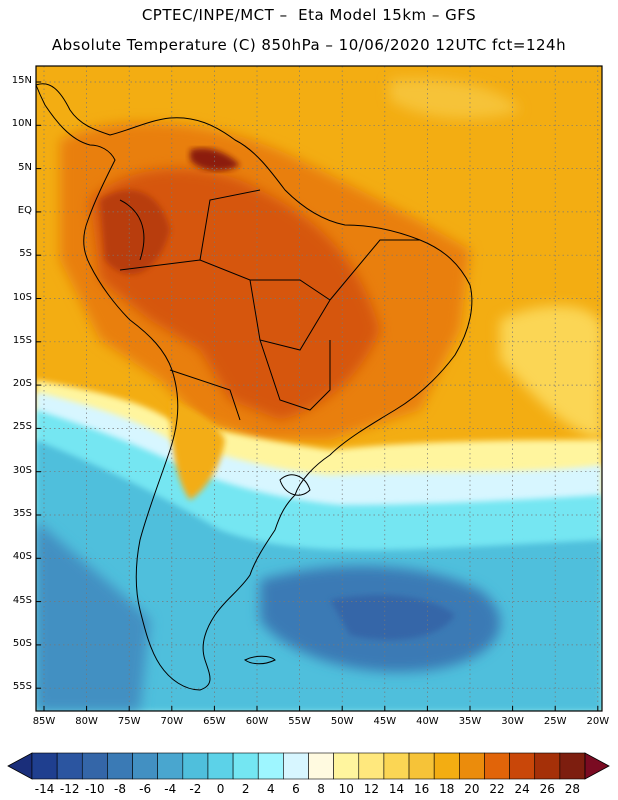  What do you see at coordinates (385, 721) in the screenshot?
I see `lon-label: 45W` at bounding box center [385, 721].